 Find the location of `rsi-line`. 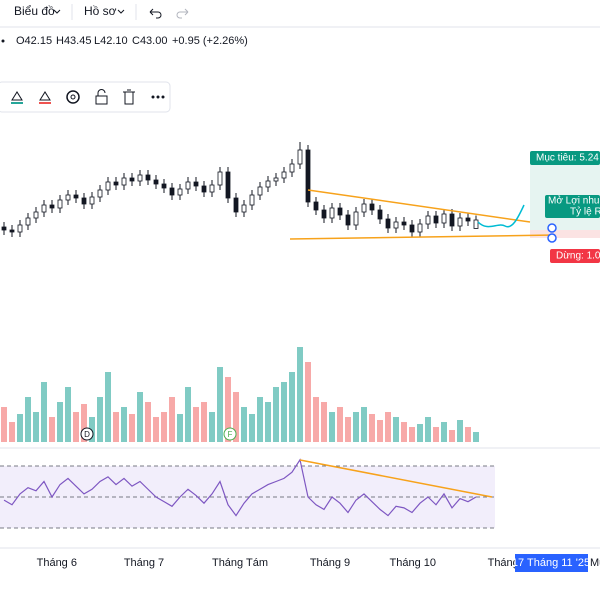

rsi-line is located at coordinates (240, 487).